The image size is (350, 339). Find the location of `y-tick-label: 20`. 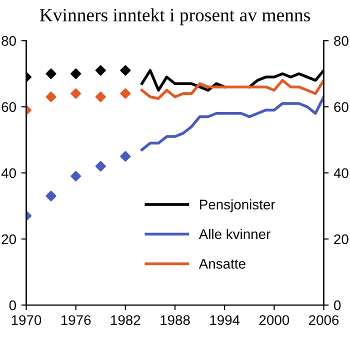

y-tick-label: 20 is located at coordinates (9, 239).